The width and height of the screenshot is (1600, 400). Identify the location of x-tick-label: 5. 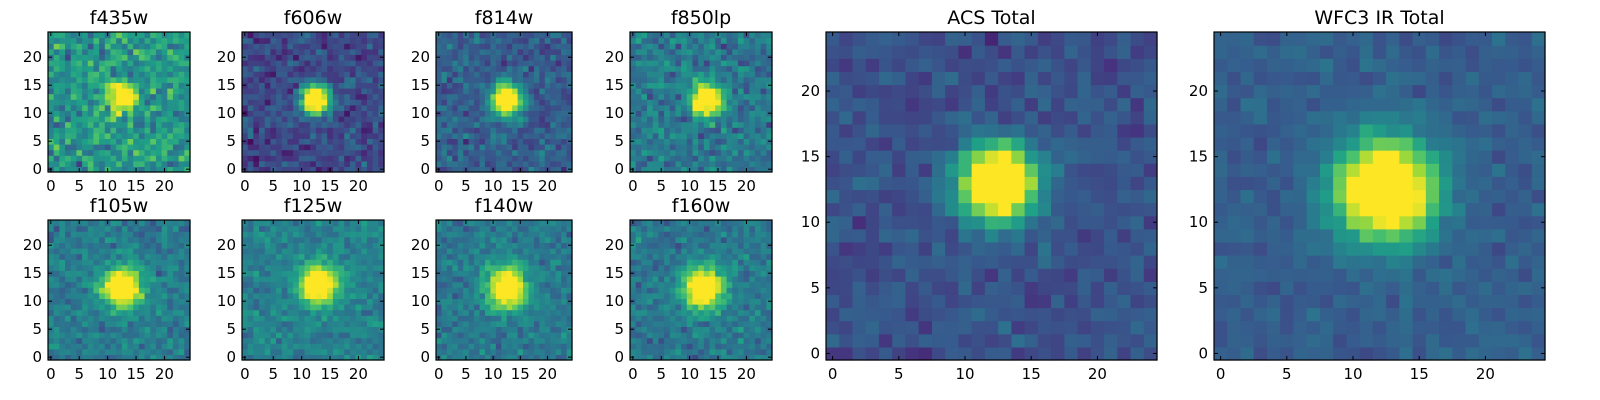
(79, 186).